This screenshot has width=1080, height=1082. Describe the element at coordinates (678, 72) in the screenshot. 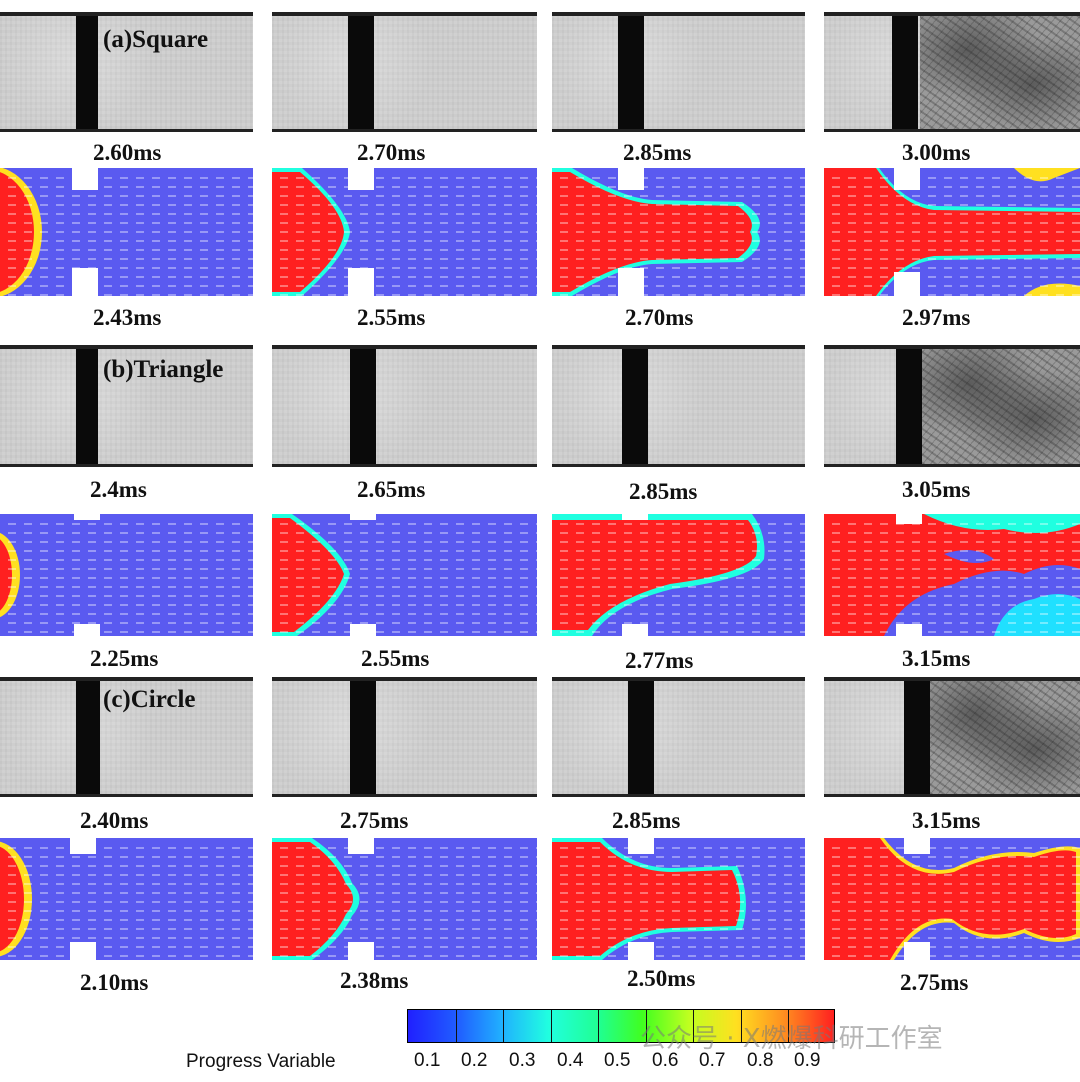

I see `exp-frame-a3` at that location.